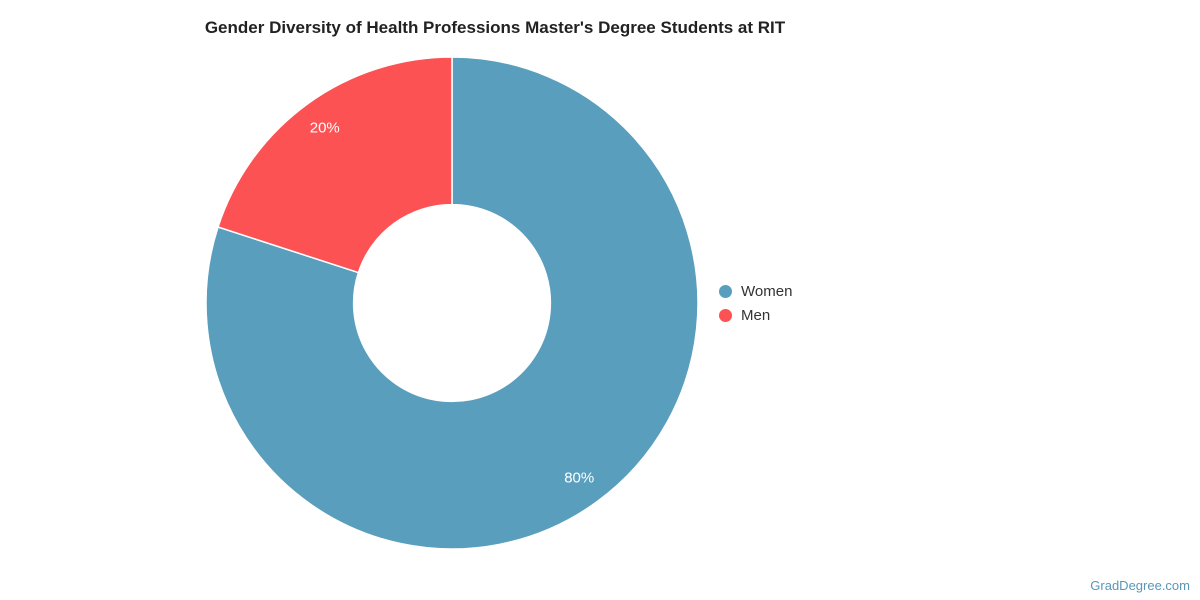 The height and width of the screenshot is (600, 1200). Describe the element at coordinates (579, 478) in the screenshot. I see `slice-label-women: 80%` at that location.